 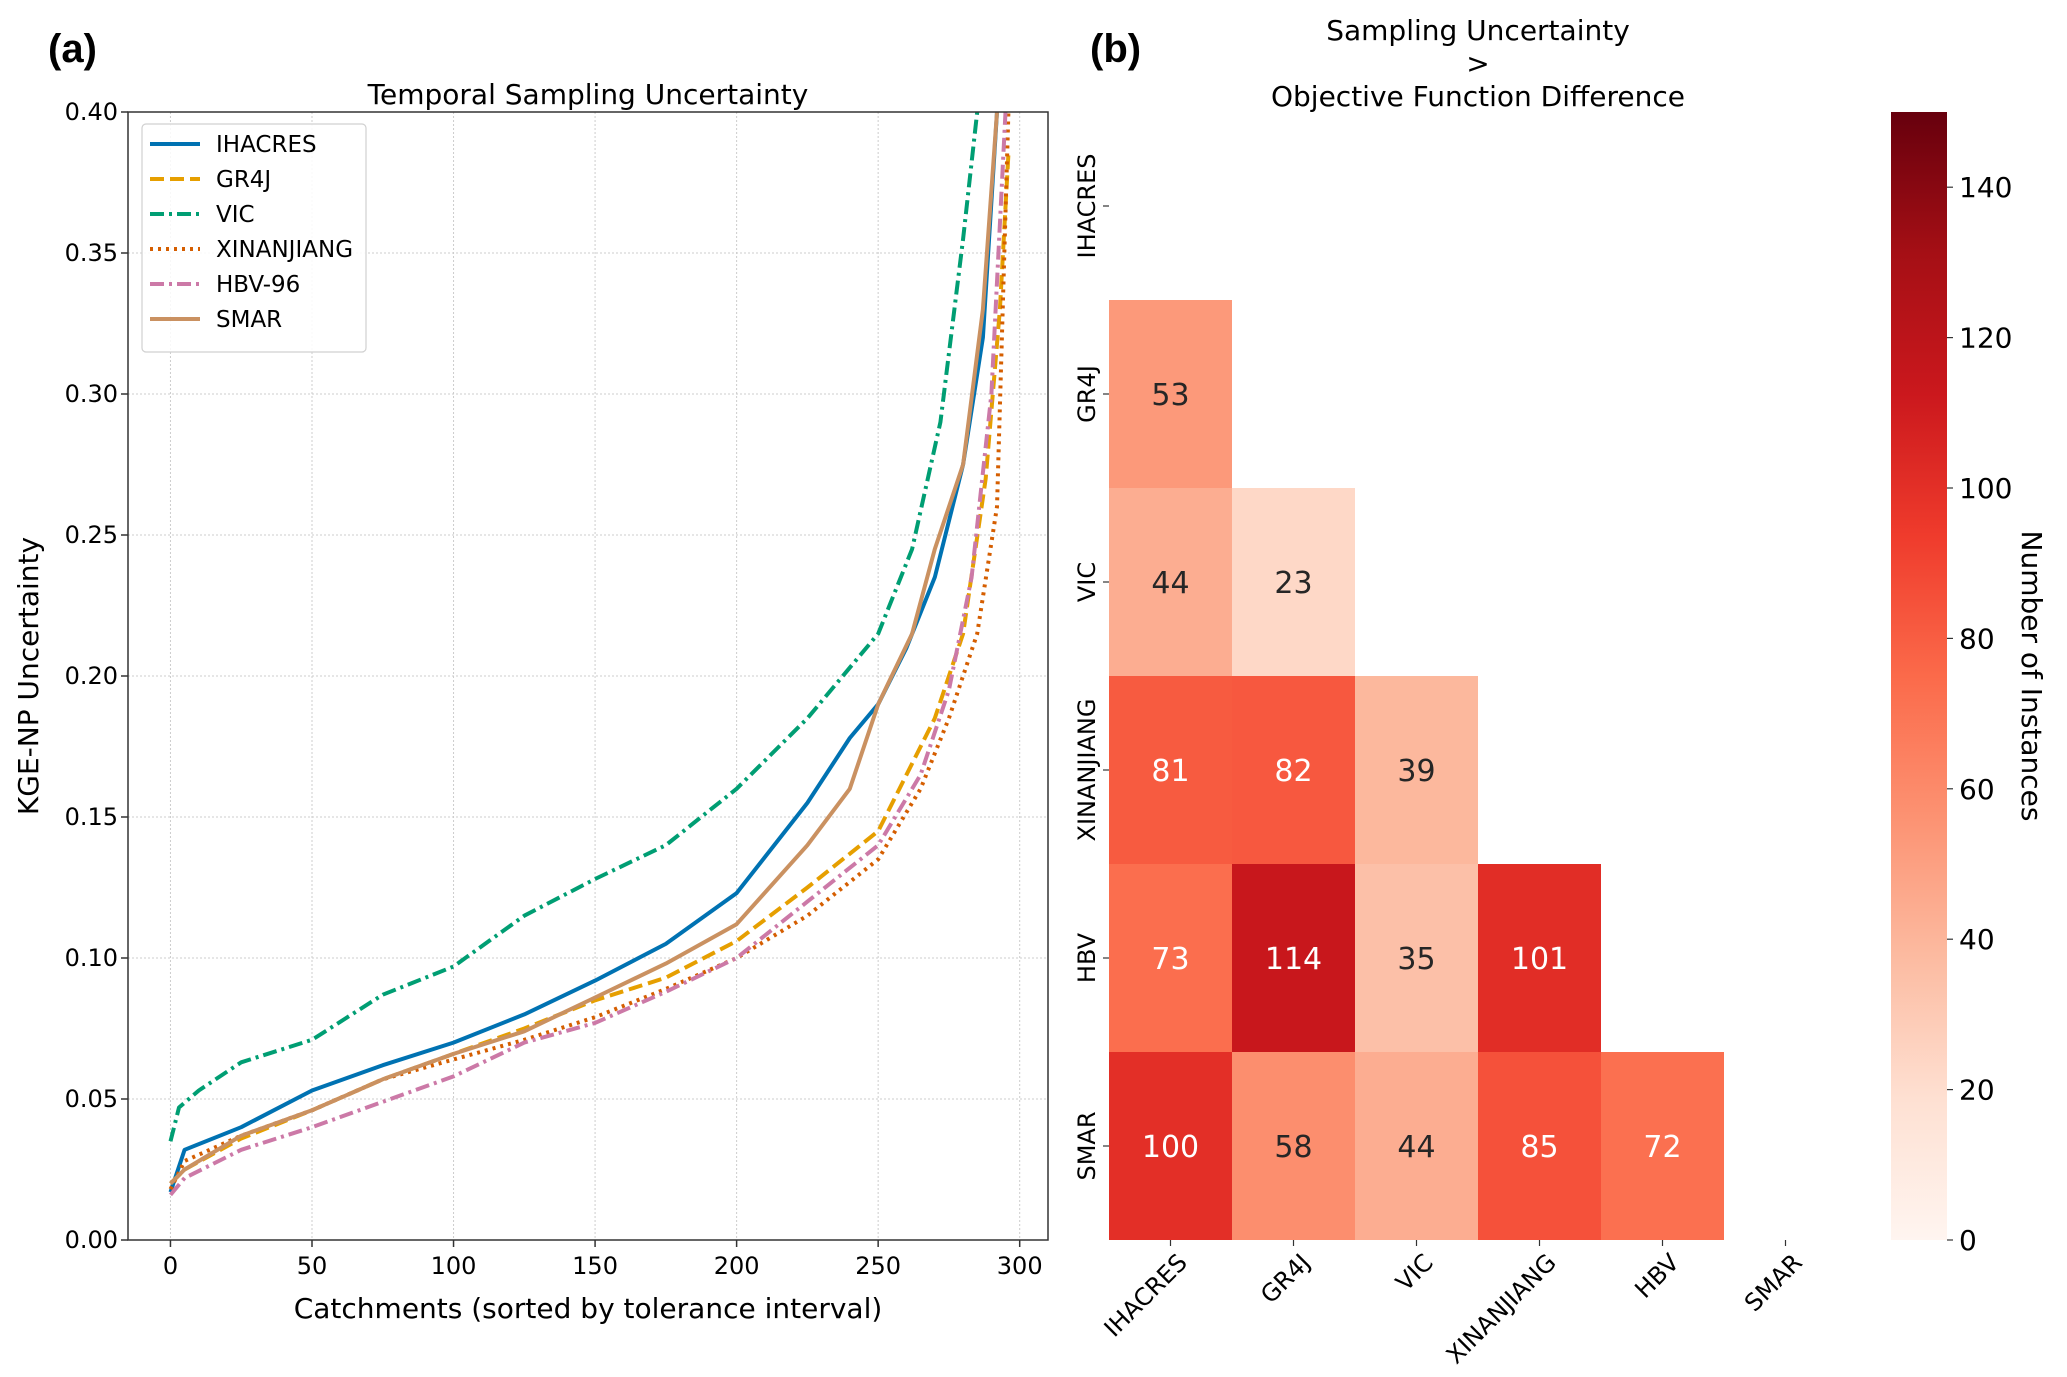 I want to click on heatmap-col-label: HBV, so click(x=1657, y=1276).